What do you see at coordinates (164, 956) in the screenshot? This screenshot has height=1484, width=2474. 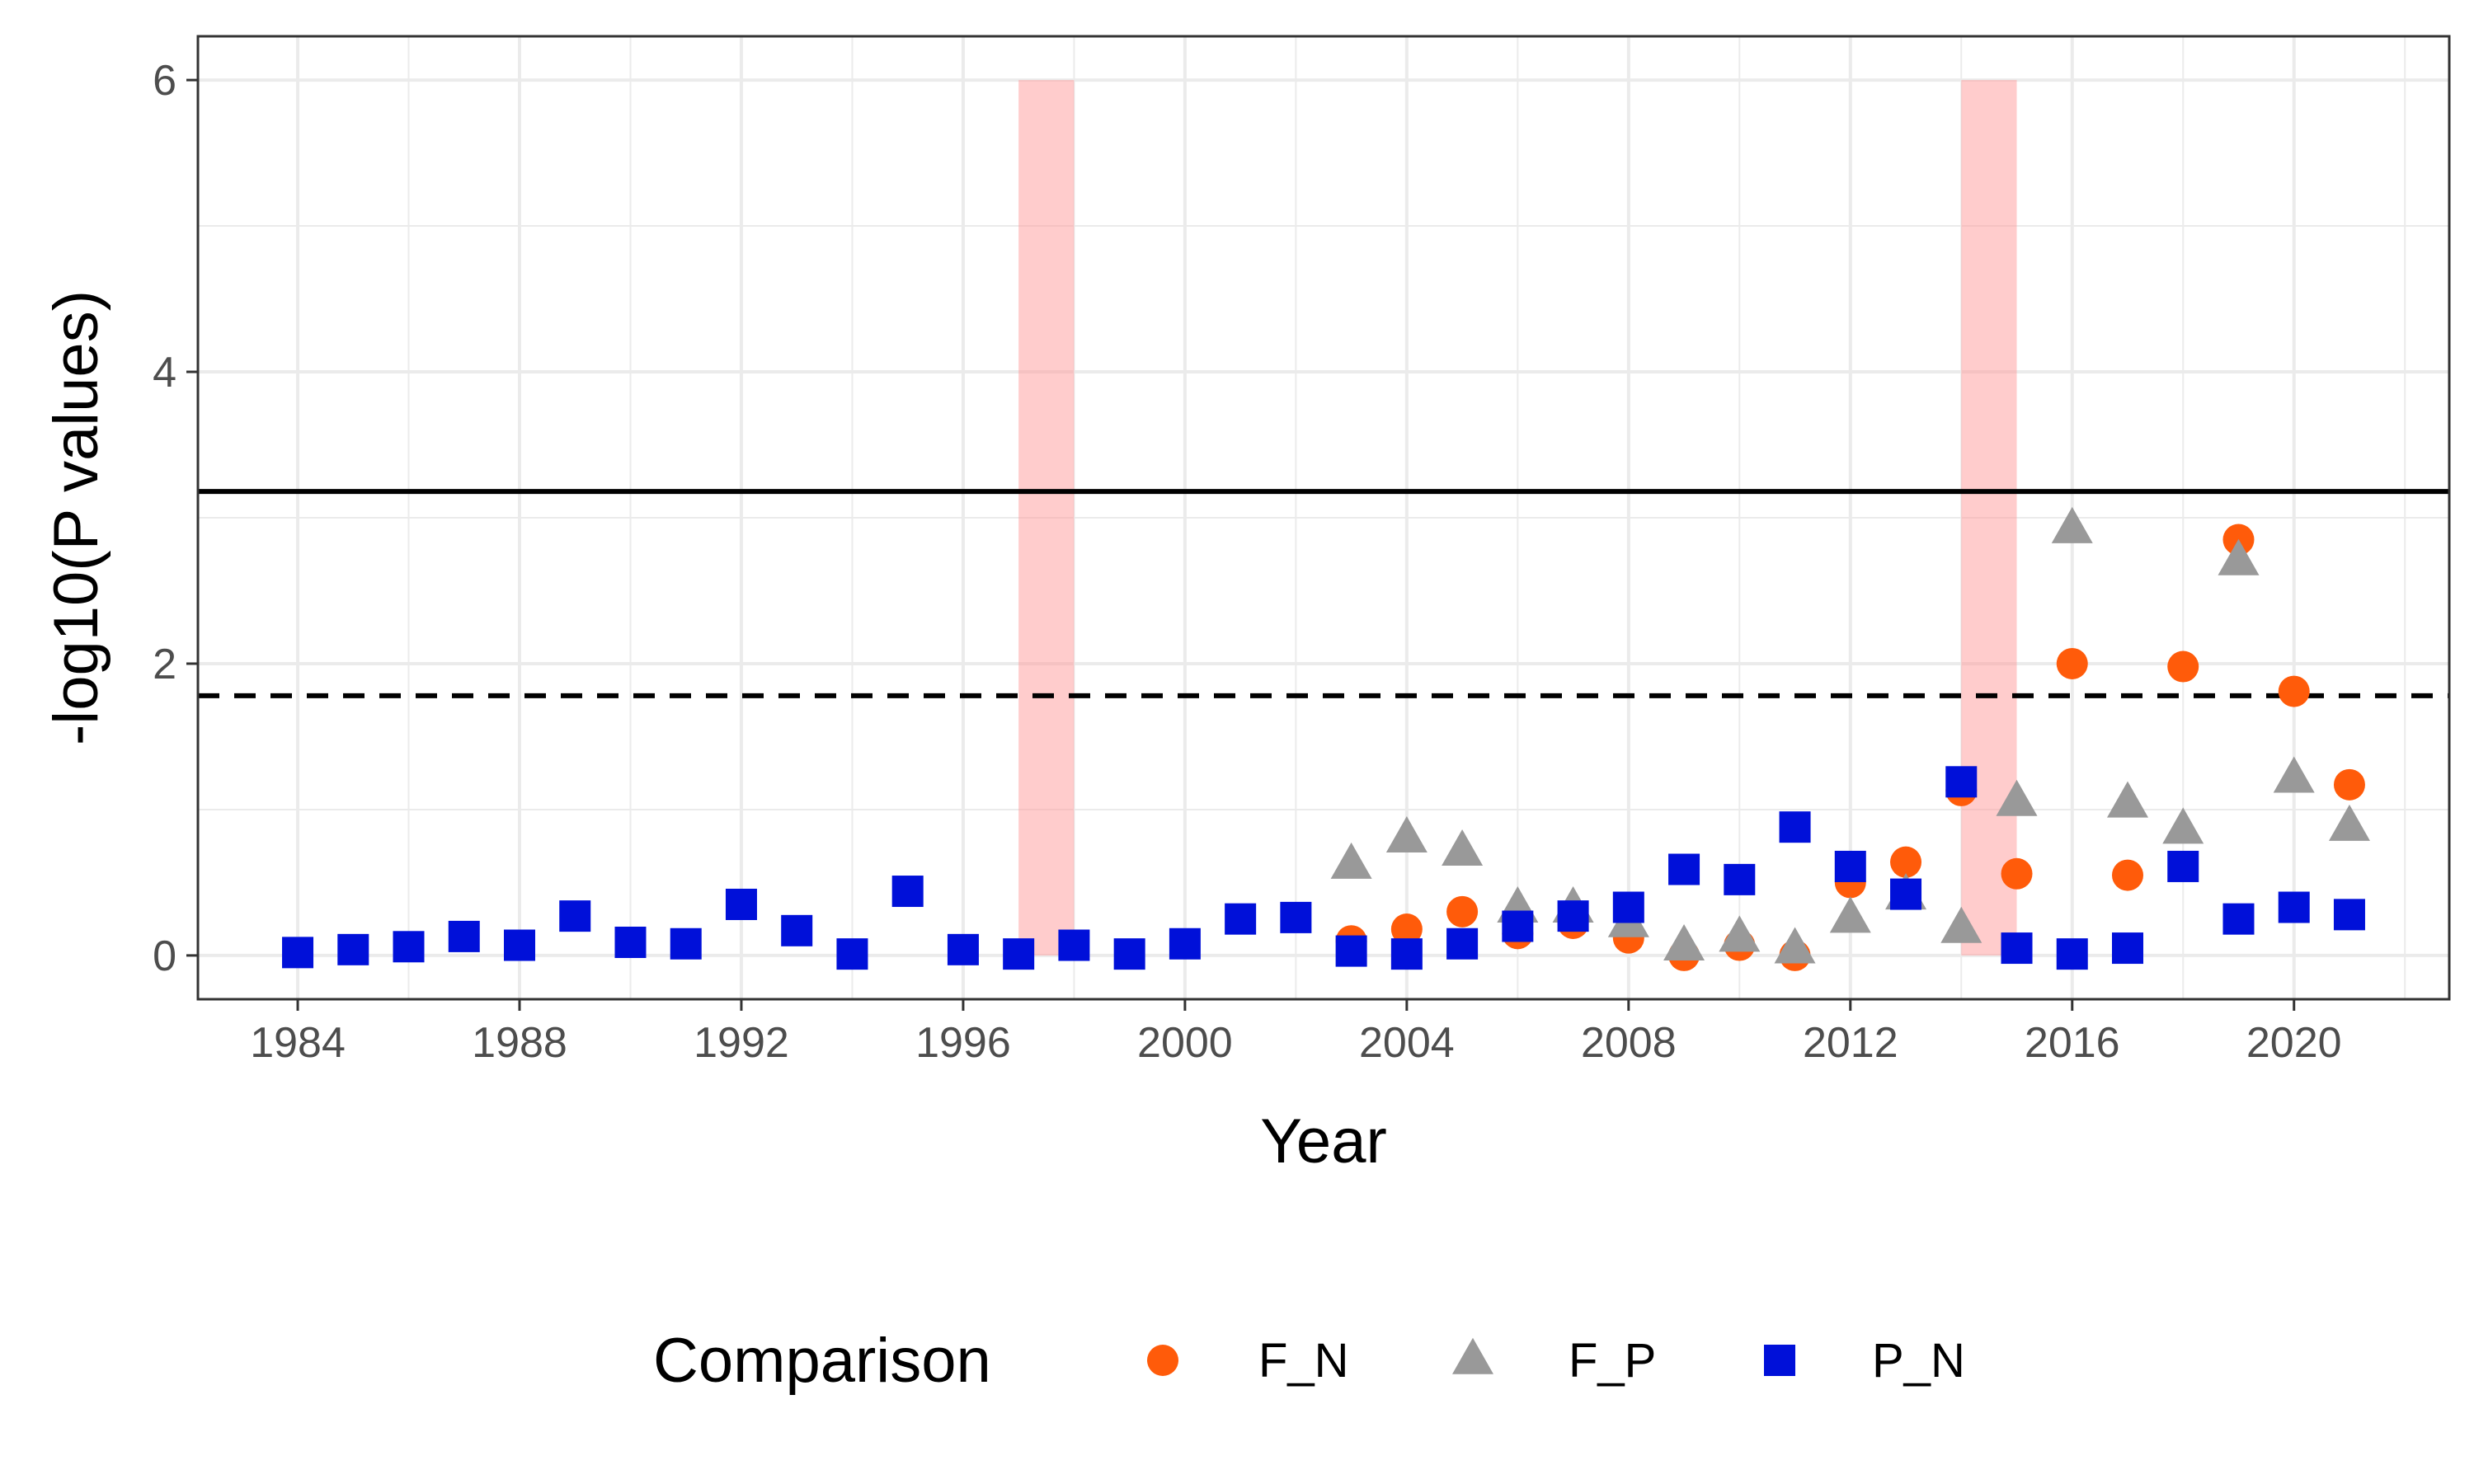 I see `y-tick-label: 0` at bounding box center [164, 956].